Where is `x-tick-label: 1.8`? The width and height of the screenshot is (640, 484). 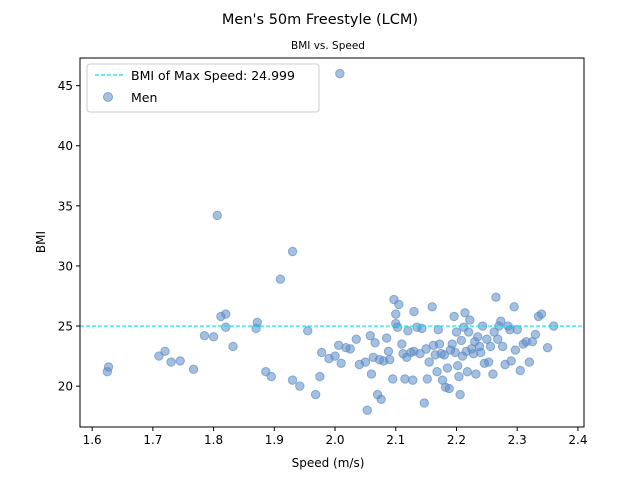 x-tick-label: 1.8 is located at coordinates (213, 440).